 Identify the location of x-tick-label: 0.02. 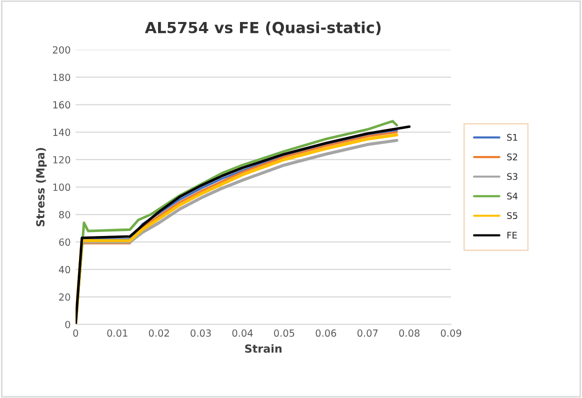
(158, 333).